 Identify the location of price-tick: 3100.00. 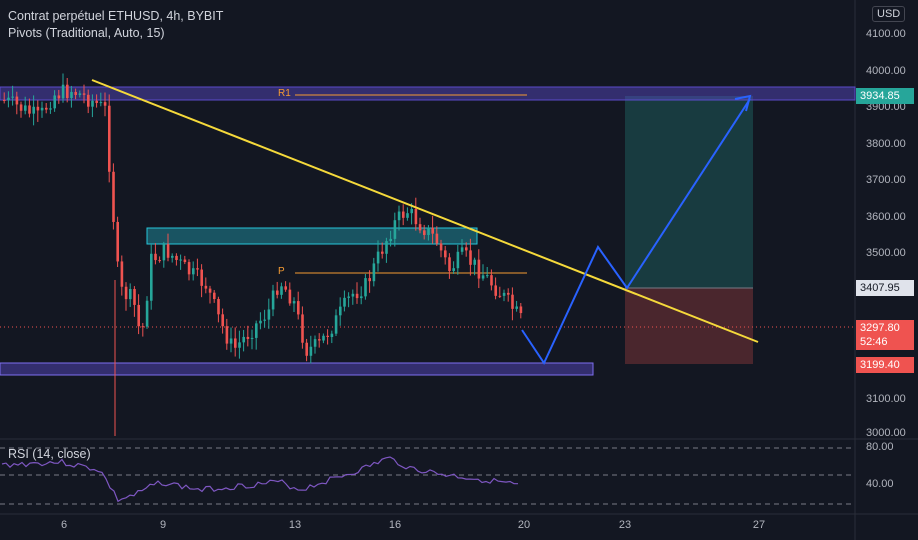
(886, 399).